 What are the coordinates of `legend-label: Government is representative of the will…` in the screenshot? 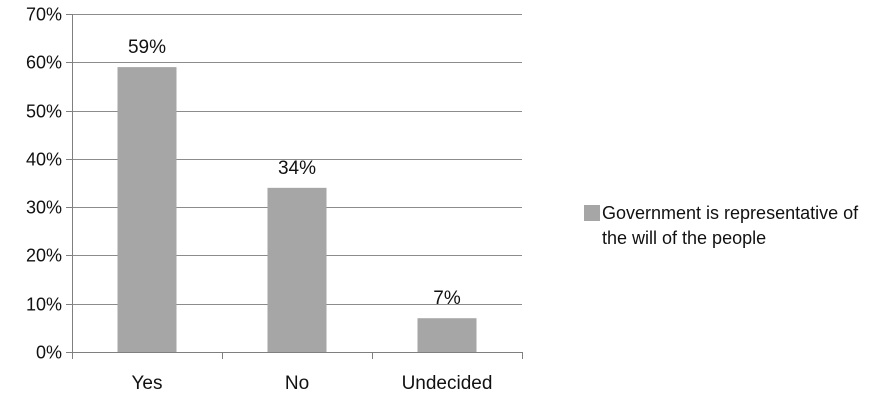 It's located at (730, 225).